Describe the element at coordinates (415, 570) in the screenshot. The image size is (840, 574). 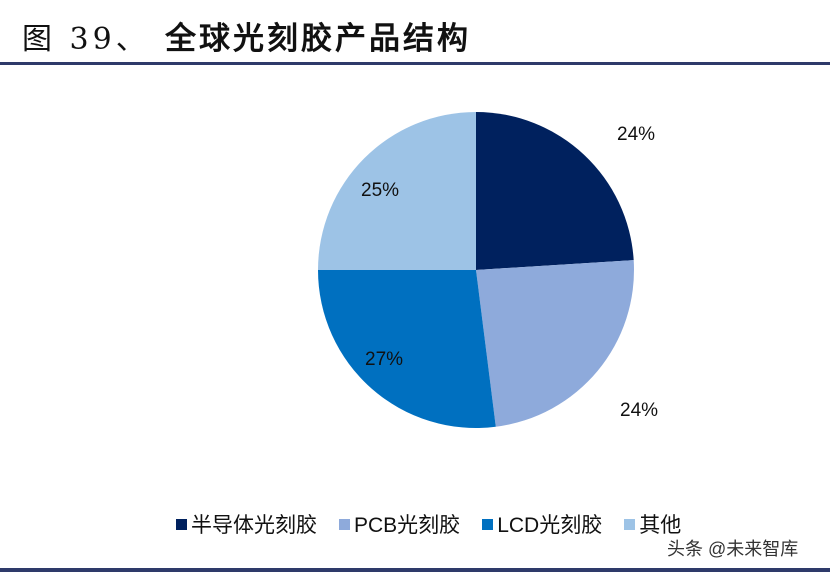
I see `bottom-divider` at that location.